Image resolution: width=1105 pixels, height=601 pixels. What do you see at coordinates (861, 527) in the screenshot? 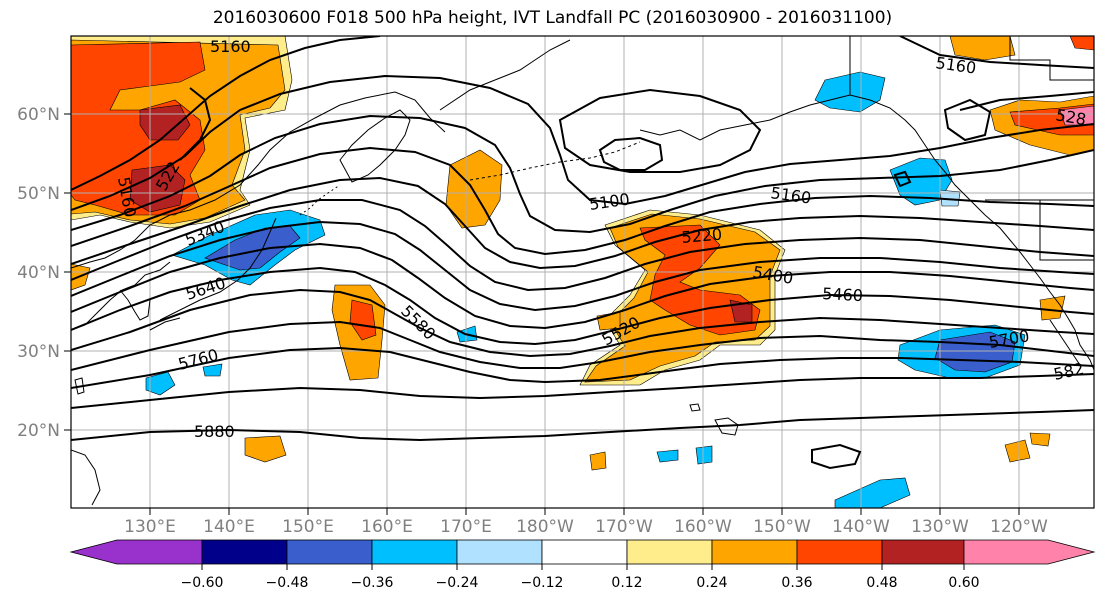
I see `lon-label-140w: 140°W` at bounding box center [861, 527].